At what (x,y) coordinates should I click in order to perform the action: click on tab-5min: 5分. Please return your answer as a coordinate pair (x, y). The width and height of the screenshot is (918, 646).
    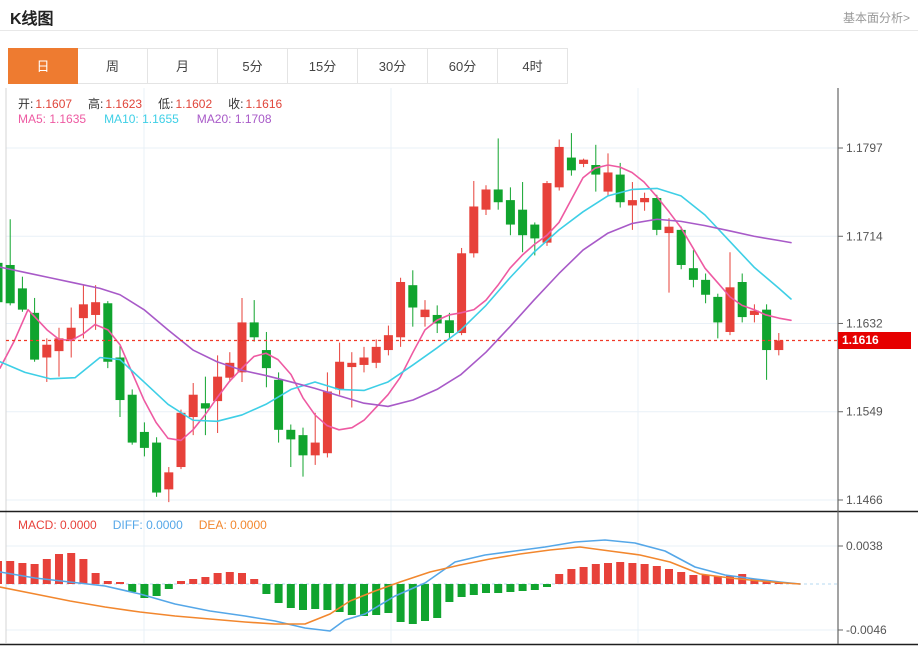
    Looking at the image, I should click on (253, 66).